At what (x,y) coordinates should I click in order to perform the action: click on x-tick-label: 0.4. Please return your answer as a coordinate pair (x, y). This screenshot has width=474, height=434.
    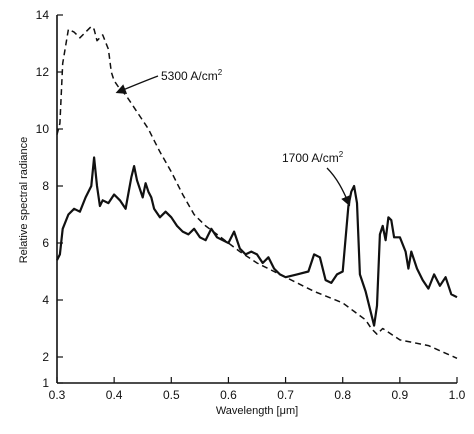
    Looking at the image, I should click on (114, 395).